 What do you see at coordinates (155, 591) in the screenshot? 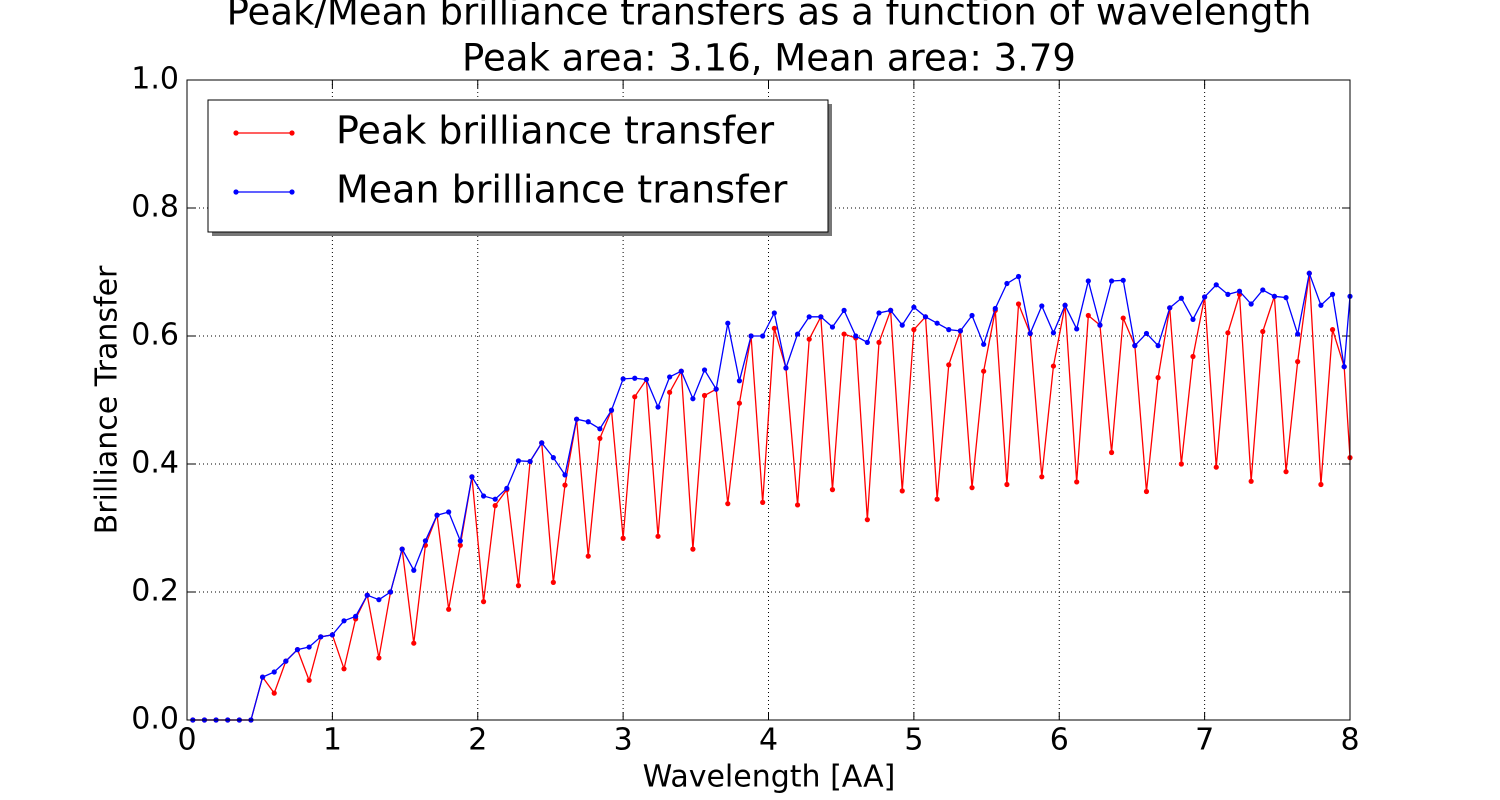
I see `y-tick-label: 0.2` at bounding box center [155, 591].